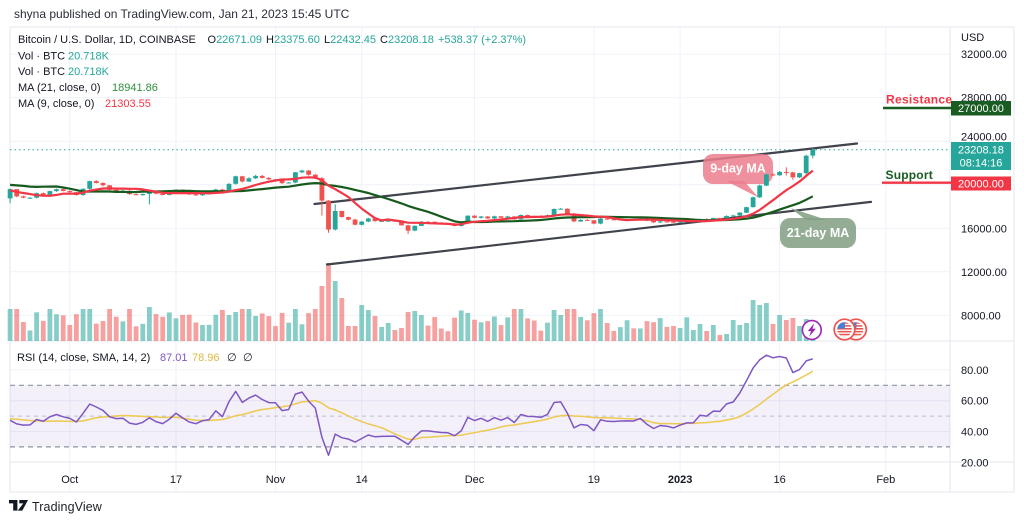  I want to click on svg-text: 20000.00, so click(981, 185).